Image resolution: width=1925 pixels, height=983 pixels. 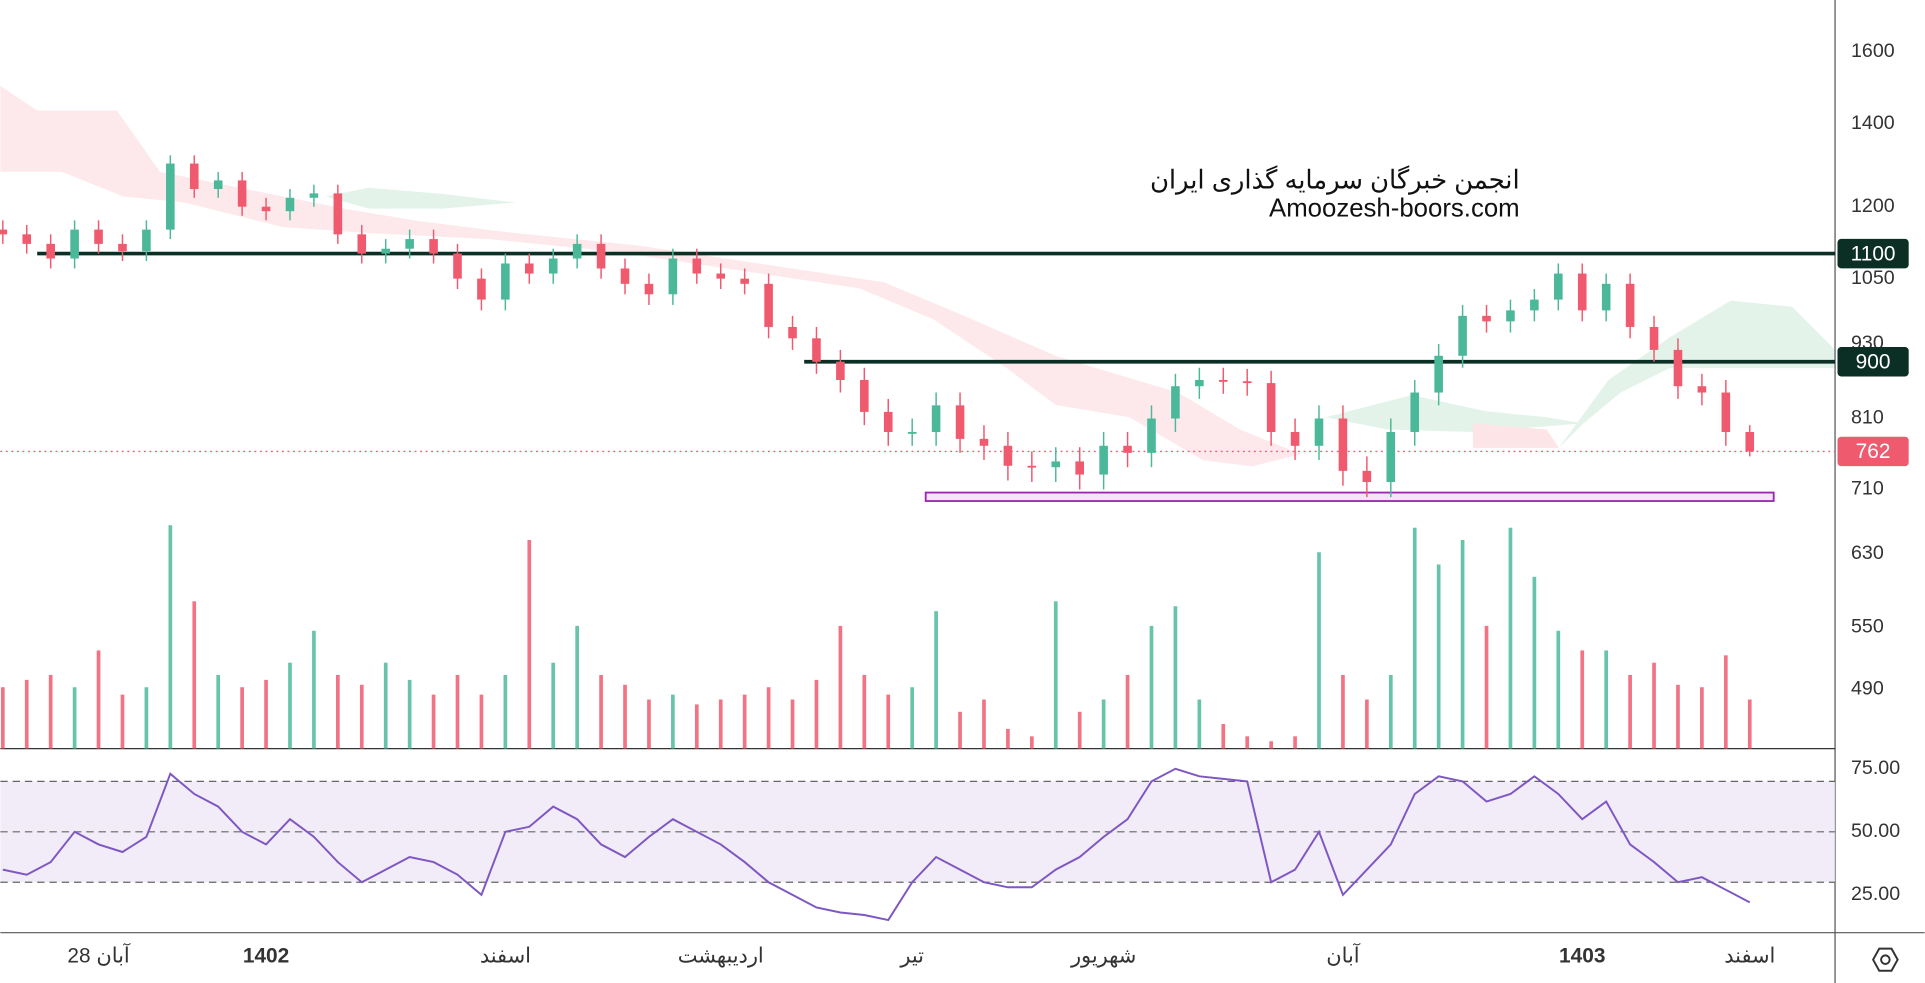 What do you see at coordinates (1516, 435) in the screenshot?
I see `cloud-red` at bounding box center [1516, 435].